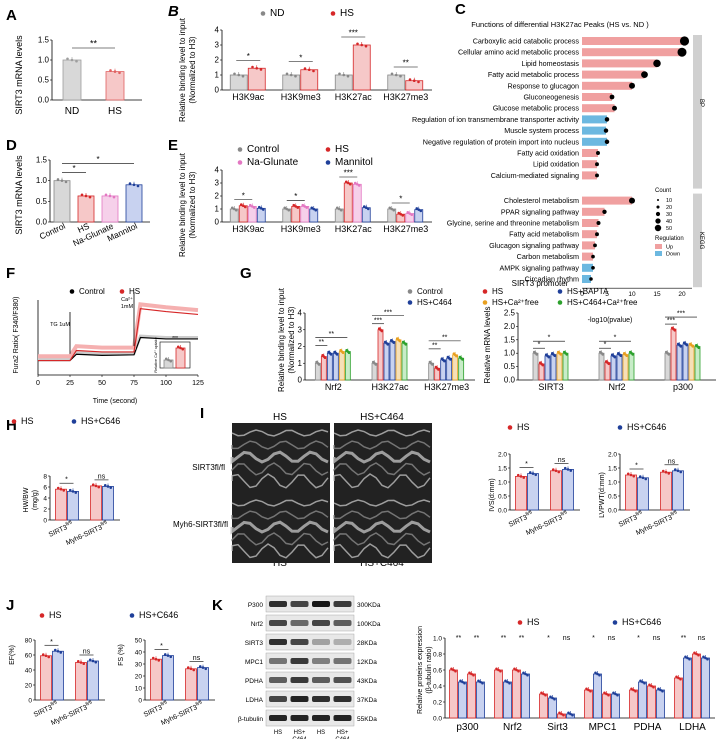 The width and height of the screenshot is (721, 739). Describe the element at coordinates (701, 103) in the screenshot. I see `strip-label: BP` at that location.